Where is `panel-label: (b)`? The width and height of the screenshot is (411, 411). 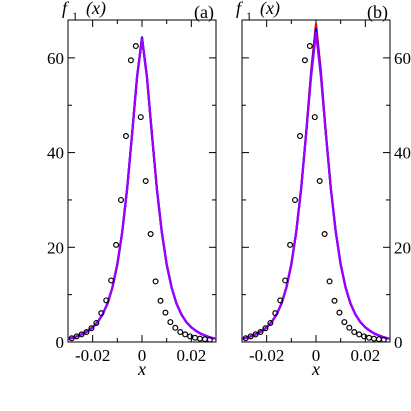
panel-label: (b) is located at coordinates (377, 12).